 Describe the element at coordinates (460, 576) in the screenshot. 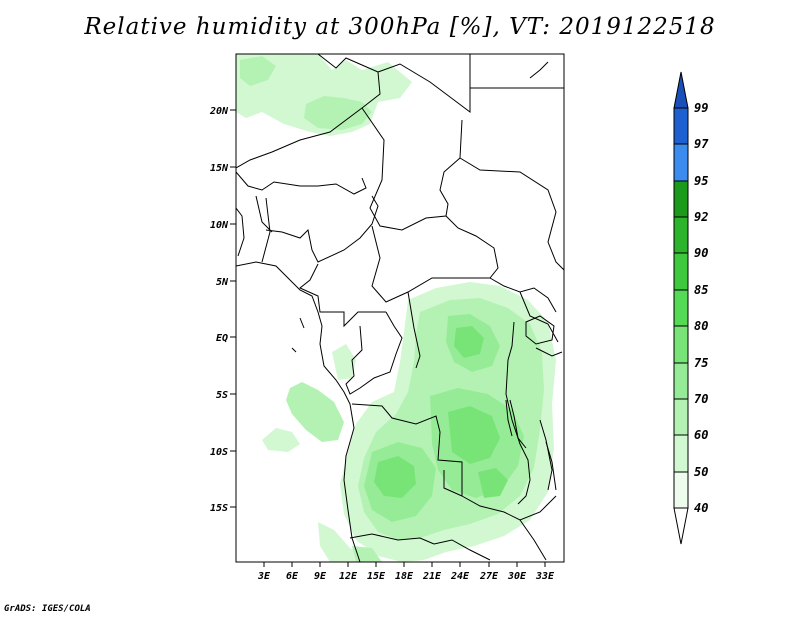

I see `lon-label: 24E` at that location.